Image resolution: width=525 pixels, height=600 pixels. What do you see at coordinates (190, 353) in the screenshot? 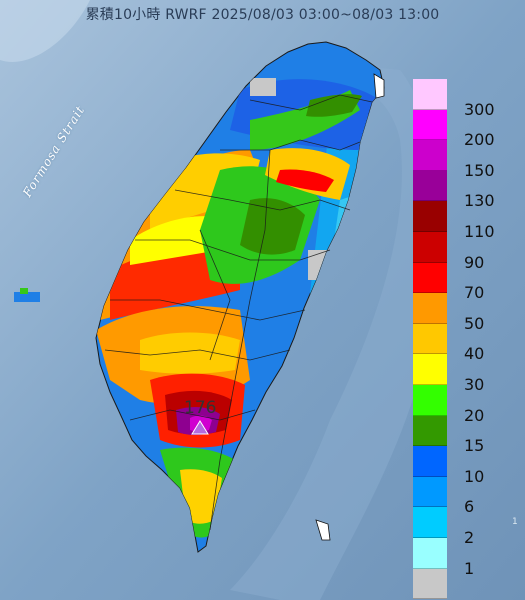
I see `rain-band-40-south` at bounding box center [190, 353].